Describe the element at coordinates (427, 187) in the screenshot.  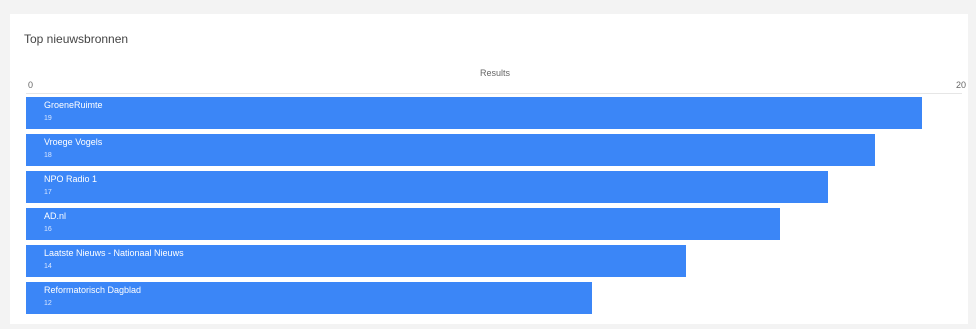
I see `bar-npo-radio-1: NPO Radio 1 17` at that location.